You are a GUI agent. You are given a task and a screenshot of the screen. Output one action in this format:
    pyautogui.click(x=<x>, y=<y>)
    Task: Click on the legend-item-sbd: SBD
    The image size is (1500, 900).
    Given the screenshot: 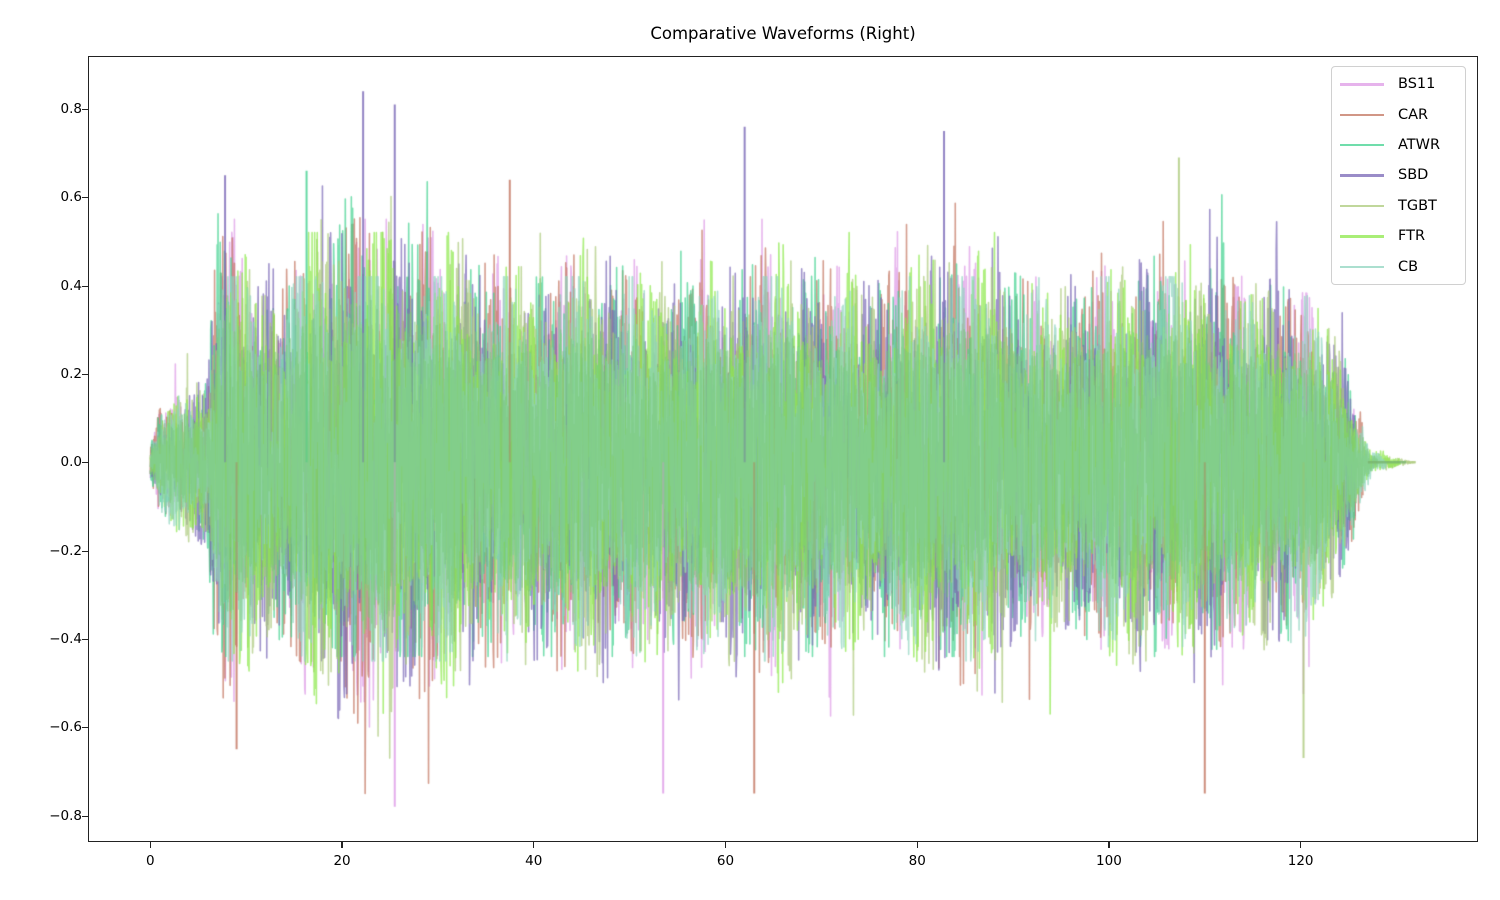 What is the action you would take?
    pyautogui.click(x=1398, y=175)
    